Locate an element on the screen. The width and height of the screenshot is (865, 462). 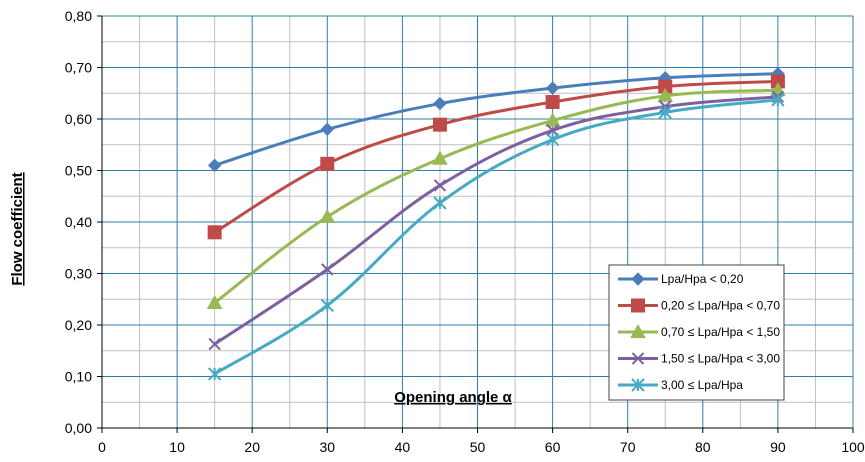
series-line is located at coordinates (496, 119).